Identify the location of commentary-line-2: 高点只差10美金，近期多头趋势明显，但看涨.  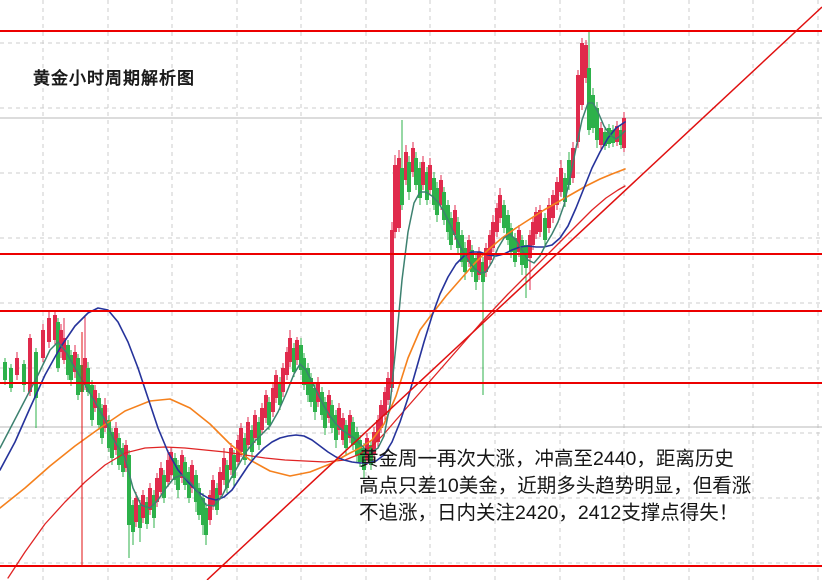
(555, 486).